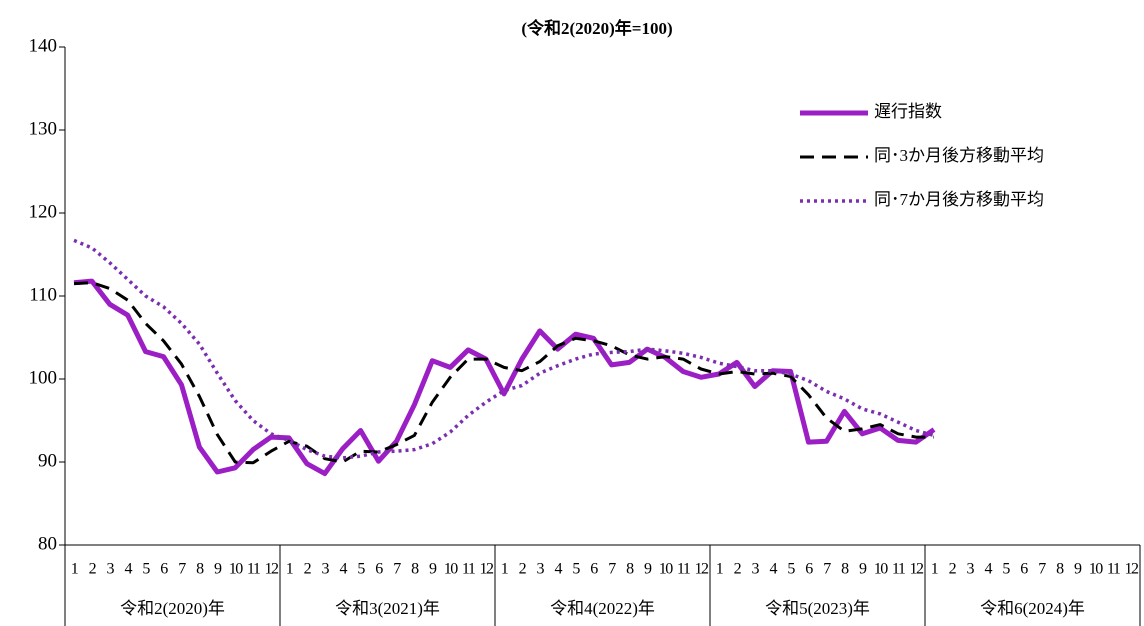  Describe the element at coordinates (908, 111) in the screenshot. I see `legend-label: 遅行指数` at that location.